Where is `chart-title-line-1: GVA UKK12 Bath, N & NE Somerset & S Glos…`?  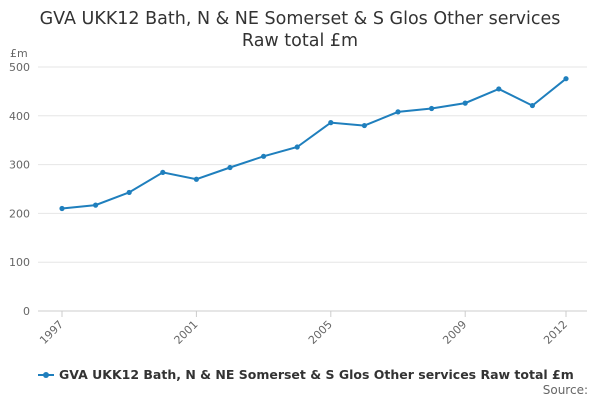 chart-title-line-1: GVA UKK12 Bath, N & NE Somerset & S Glos… is located at coordinates (300, 19).